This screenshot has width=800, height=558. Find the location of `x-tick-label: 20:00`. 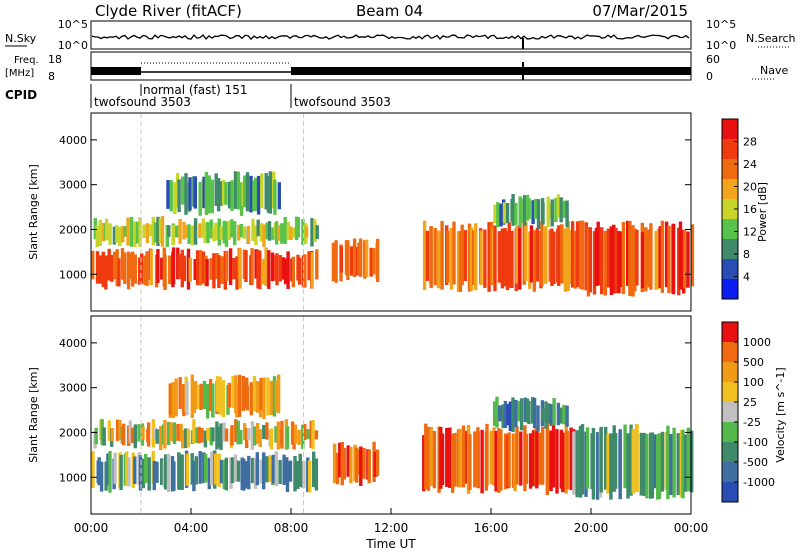

x-tick-label: 20:00 is located at coordinates (591, 528).